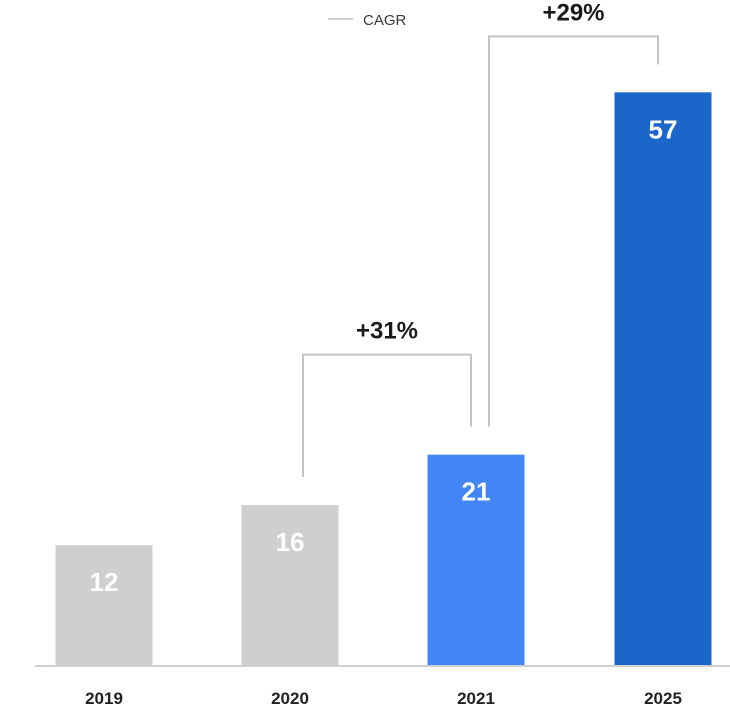 Image resolution: width=730 pixels, height=713 pixels. I want to click on bar-2020, so click(290, 585).